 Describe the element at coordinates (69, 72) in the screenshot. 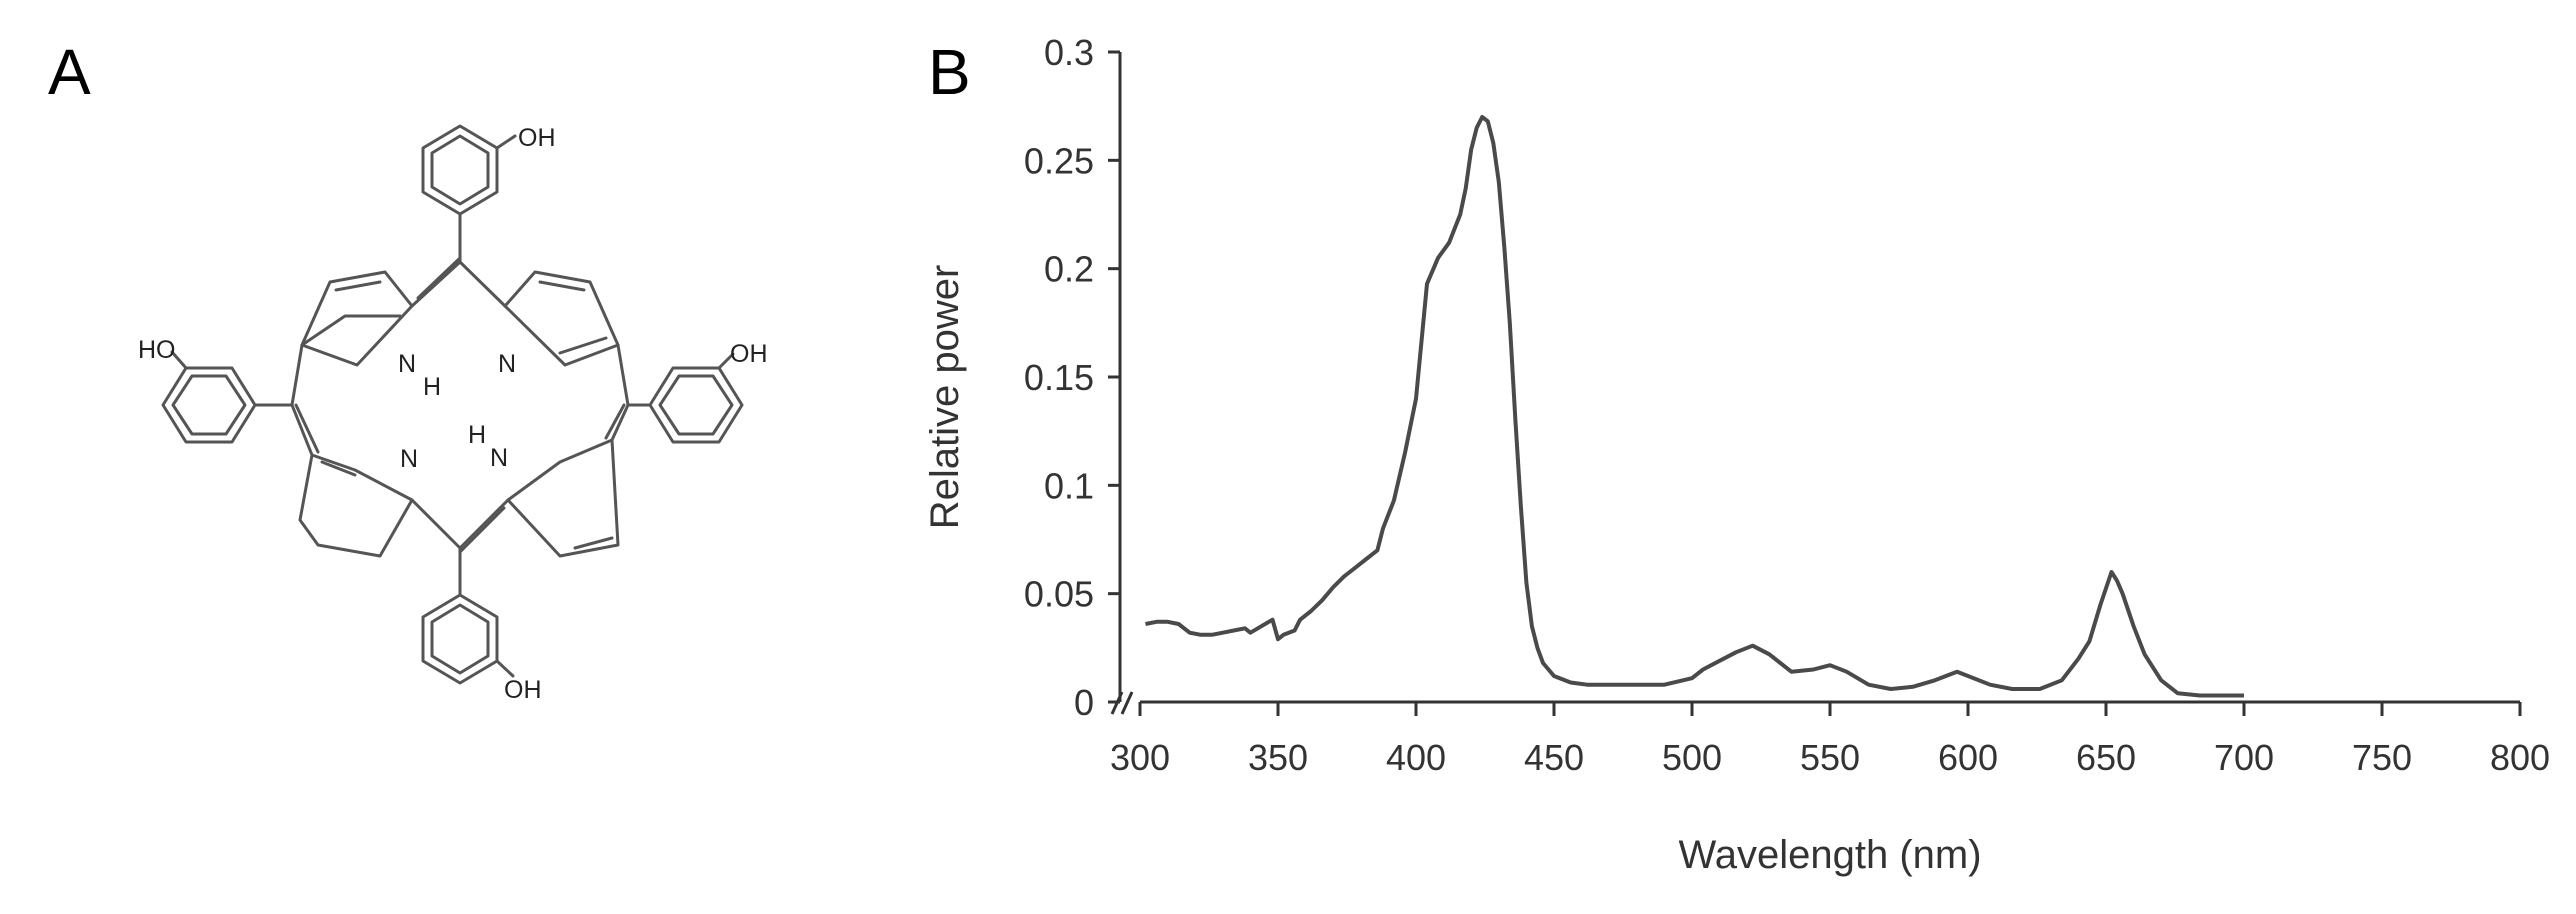

I see `panel-a-label: A` at that location.